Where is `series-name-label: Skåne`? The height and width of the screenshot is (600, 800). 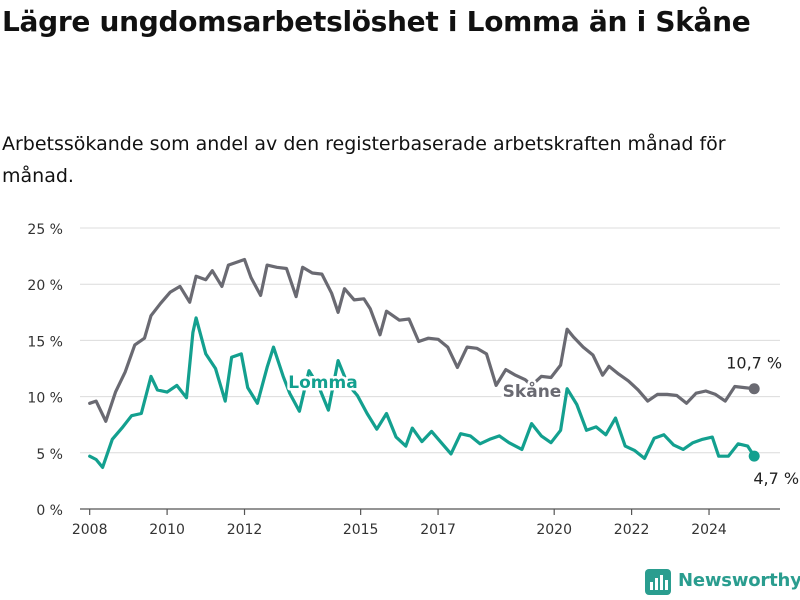 series-name-label: Skåne is located at coordinates (532, 391).